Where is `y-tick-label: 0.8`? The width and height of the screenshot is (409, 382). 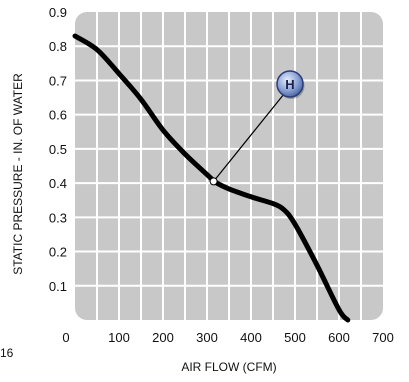
y-tick-label: 0.8 is located at coordinates (58, 46).